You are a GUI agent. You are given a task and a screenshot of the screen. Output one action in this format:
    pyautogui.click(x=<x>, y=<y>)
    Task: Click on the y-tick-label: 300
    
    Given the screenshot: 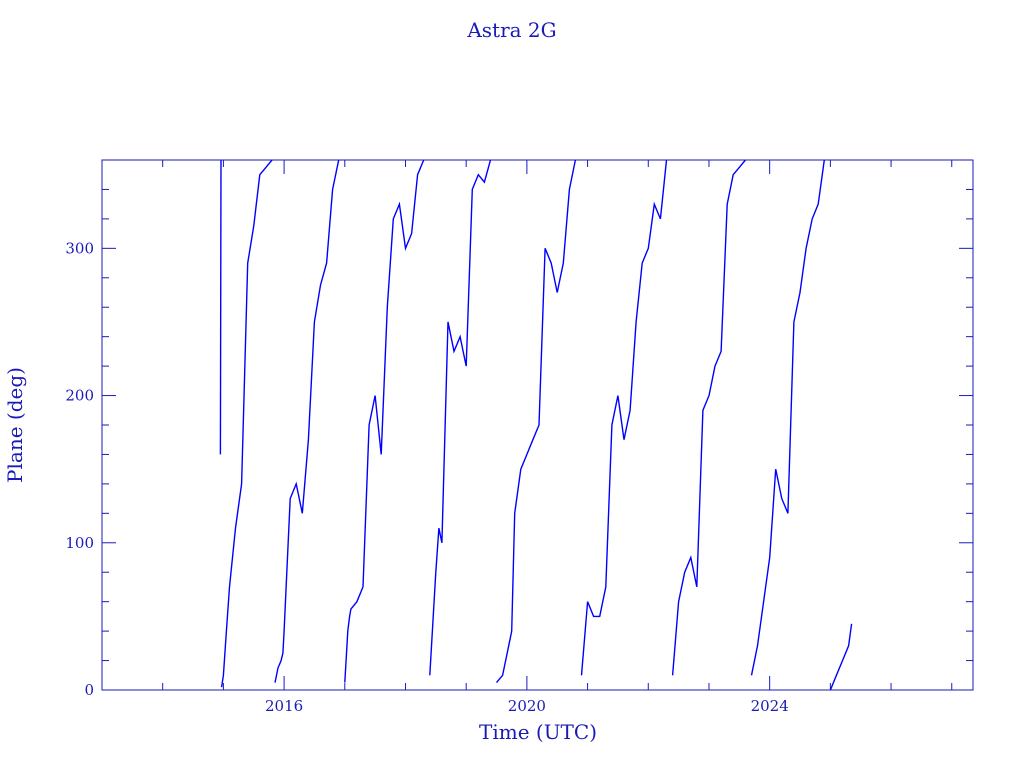 What is the action you would take?
    pyautogui.click(x=79, y=248)
    